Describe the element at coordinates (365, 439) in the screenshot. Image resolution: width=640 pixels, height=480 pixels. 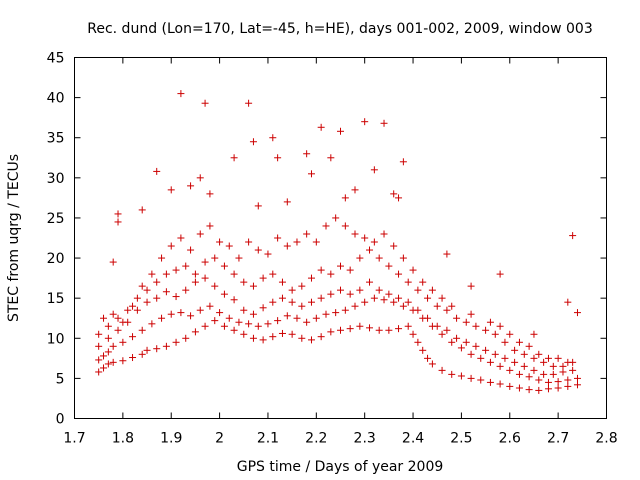
I see `x-tick-label: 2.3` at that location.